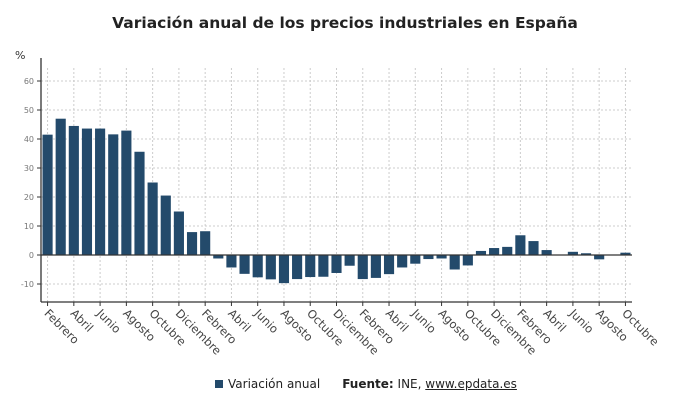 The height and width of the screenshot is (414, 690). I want to click on x-tick-label: Octubre, so click(640, 327).